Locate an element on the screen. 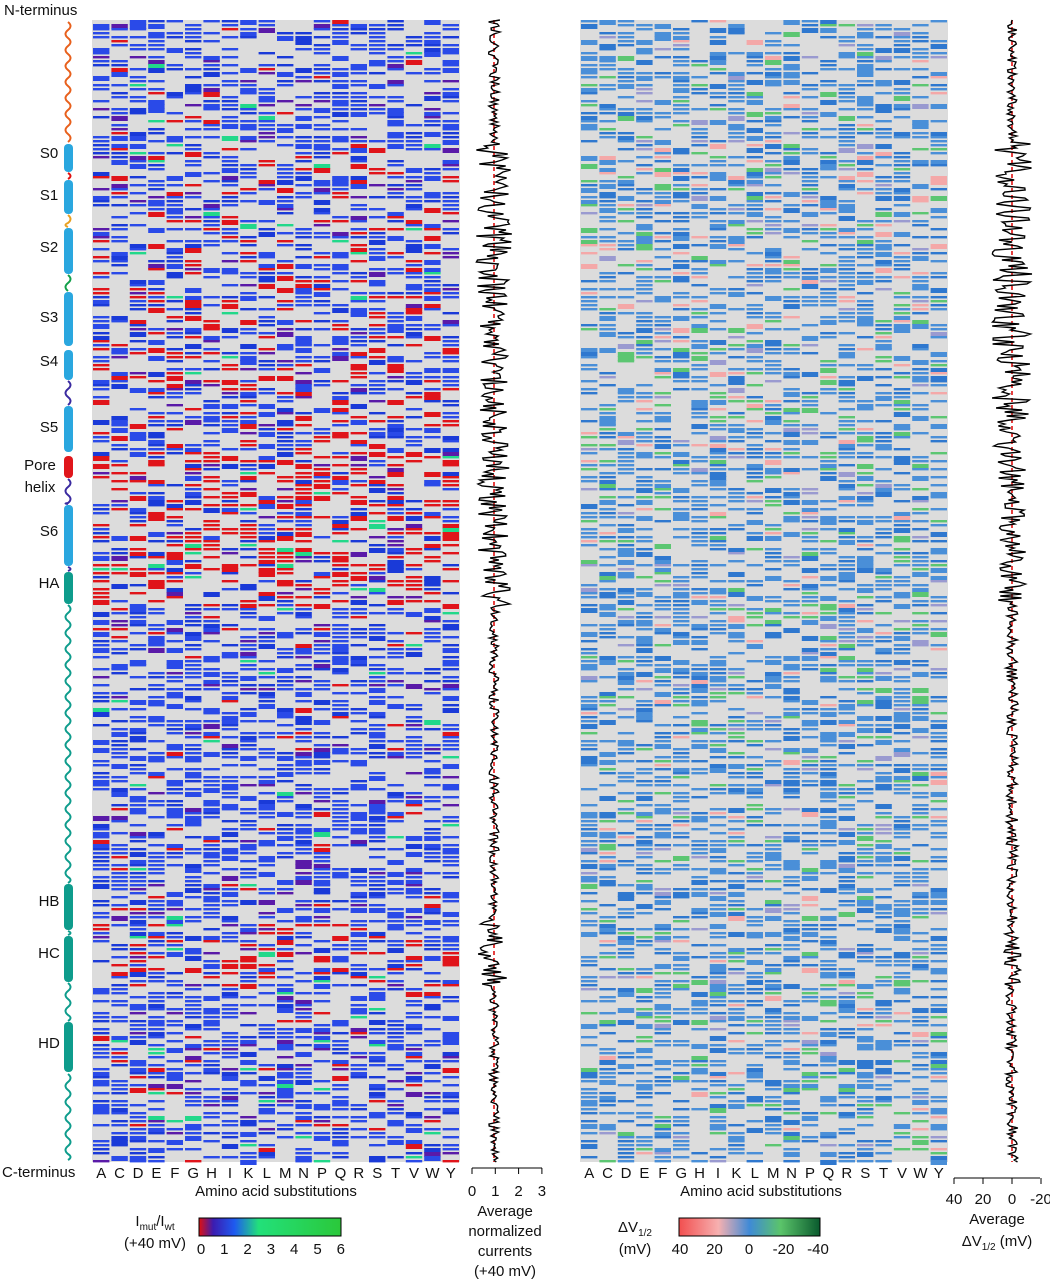  x-tick-label: 1 is located at coordinates (495, 1191).